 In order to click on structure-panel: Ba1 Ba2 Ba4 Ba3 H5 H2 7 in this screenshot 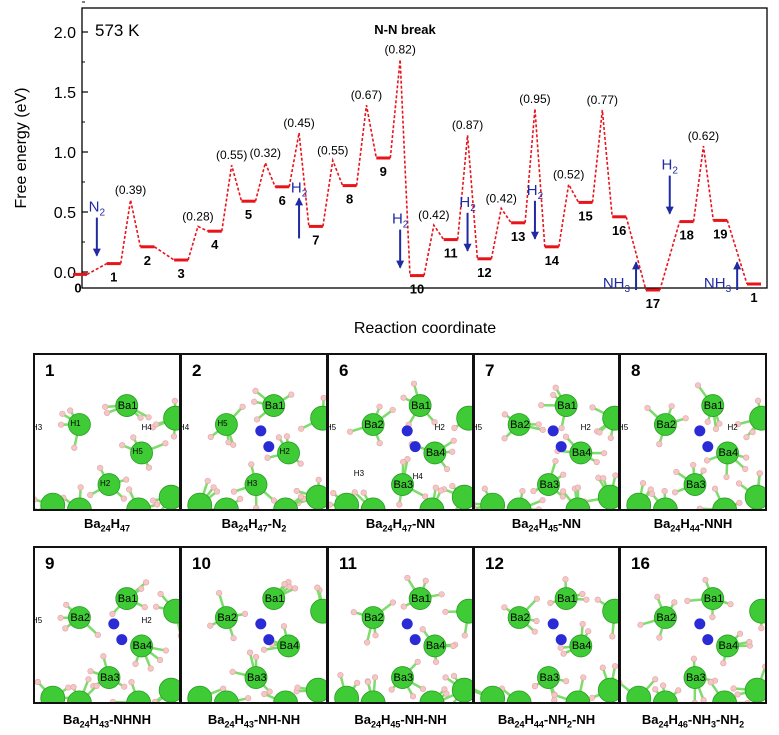, I will do `click(546, 432)`.